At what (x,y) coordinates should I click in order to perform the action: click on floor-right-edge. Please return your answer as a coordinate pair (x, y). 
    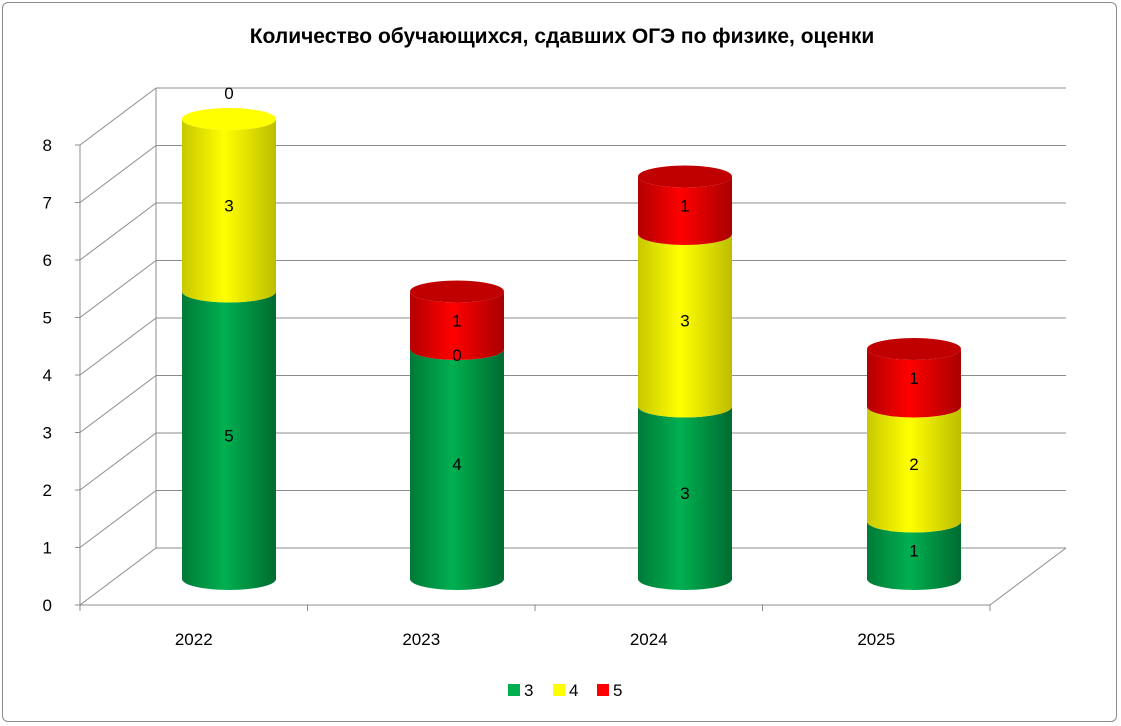
    Looking at the image, I should click on (1028, 576).